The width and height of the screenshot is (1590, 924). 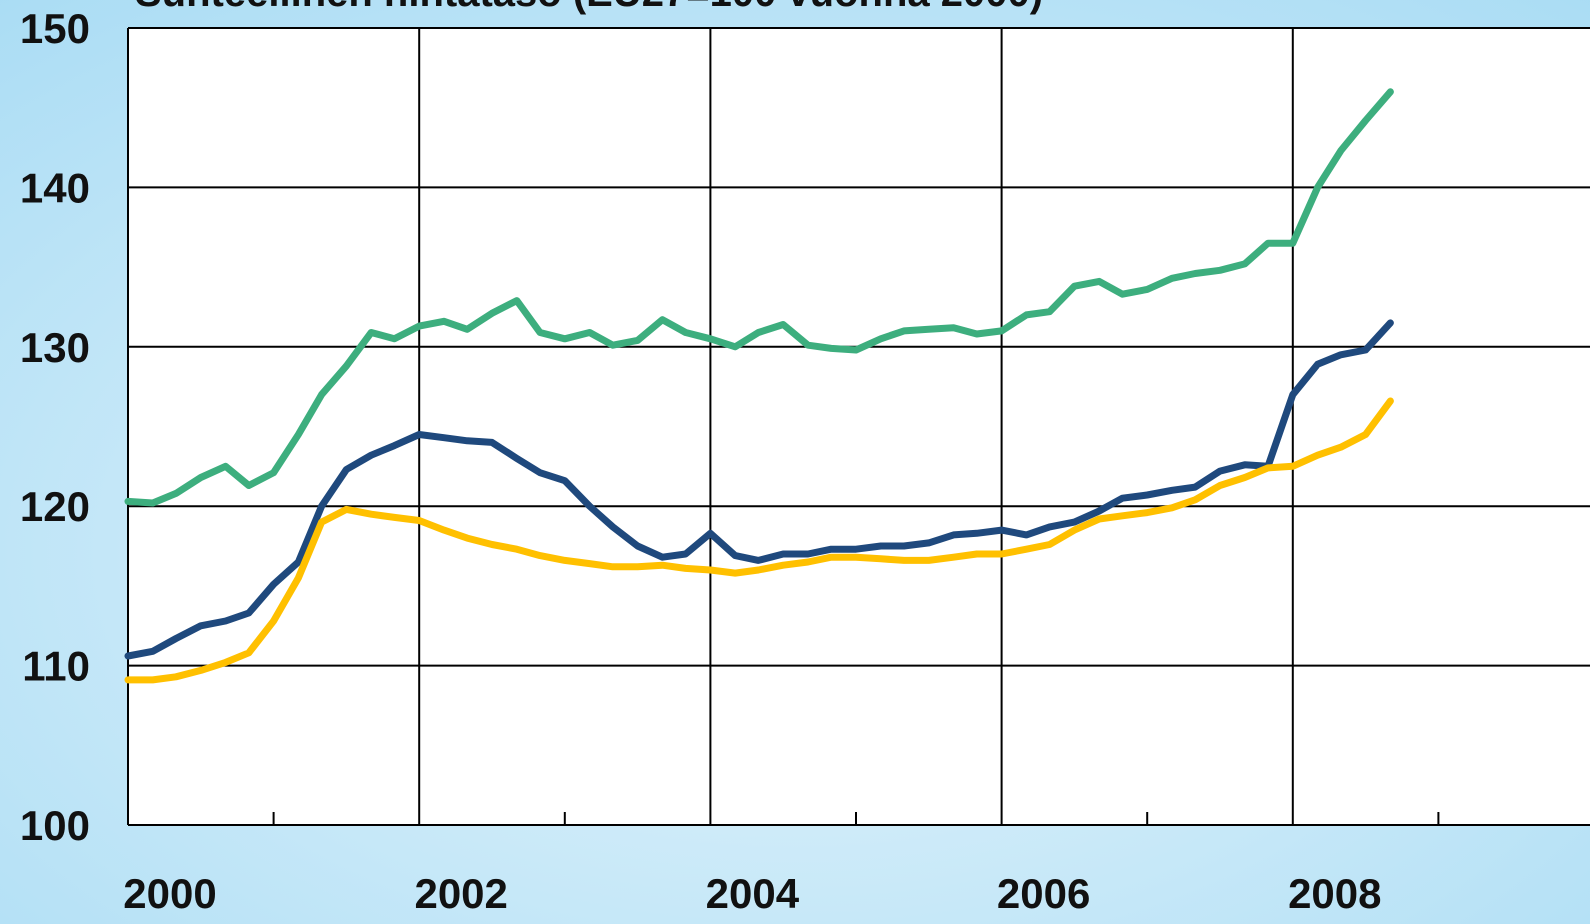 What do you see at coordinates (56, 666) in the screenshot?
I see `y-tick-label: 110` at bounding box center [56, 666].